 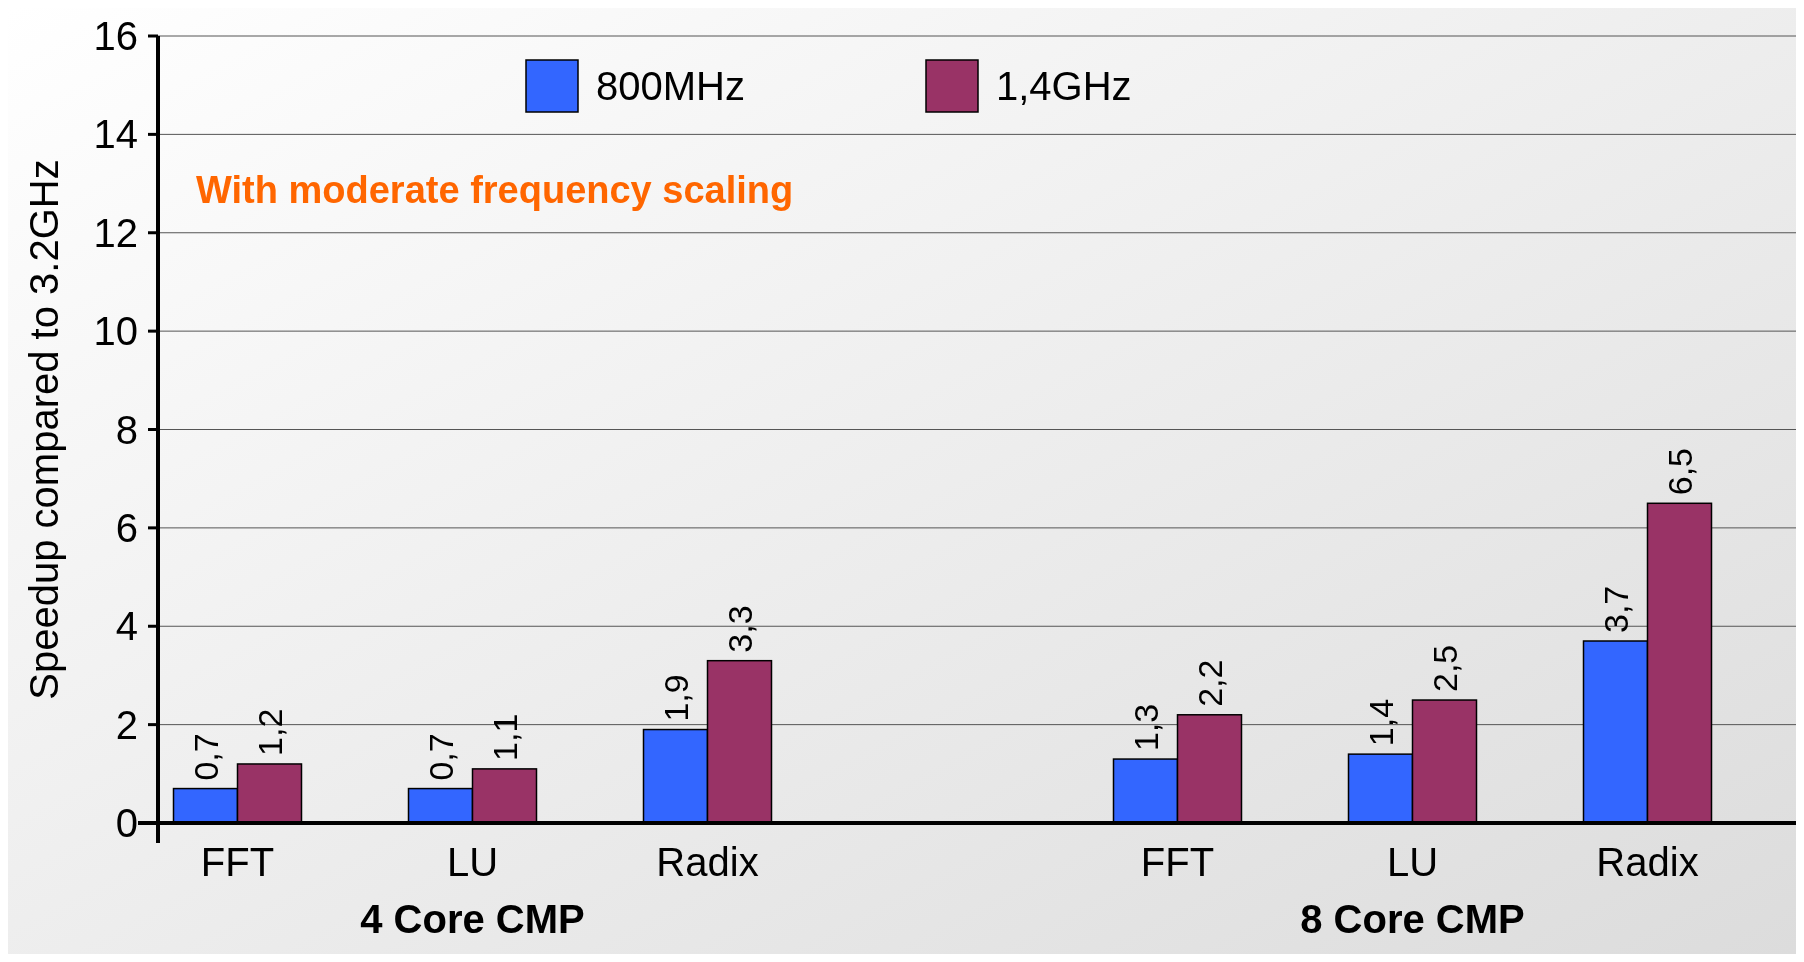 What do you see at coordinates (472, 919) in the screenshot?
I see `text: 4 Core CMP` at bounding box center [472, 919].